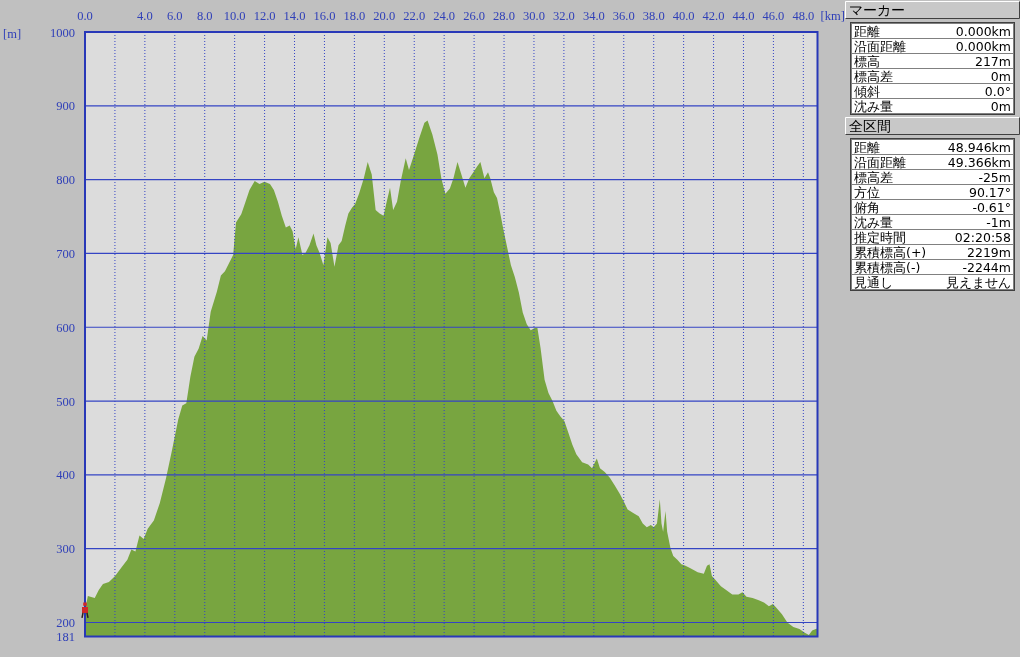  I want to click on x-tick-label: 16.0, so click(324, 16).